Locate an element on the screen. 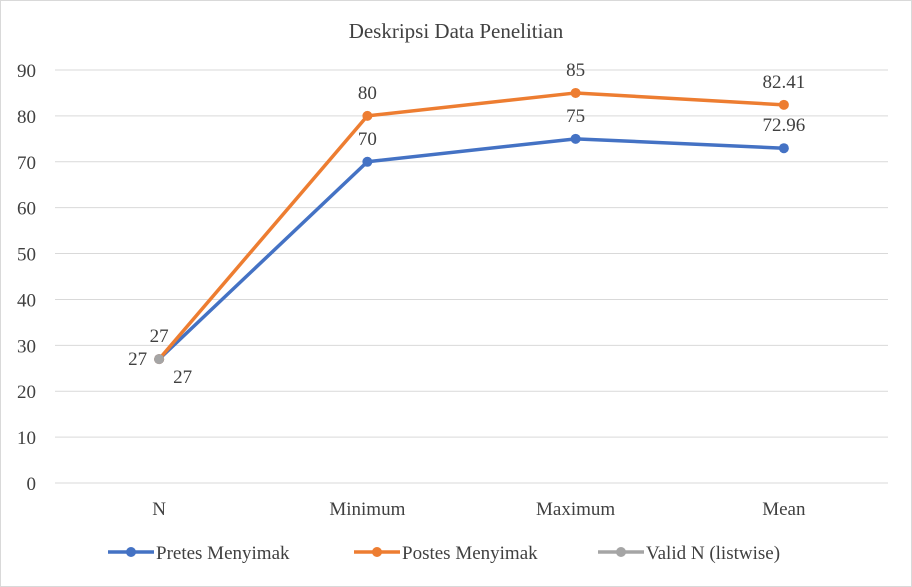  x-tick-label: Minimum is located at coordinates (367, 509).